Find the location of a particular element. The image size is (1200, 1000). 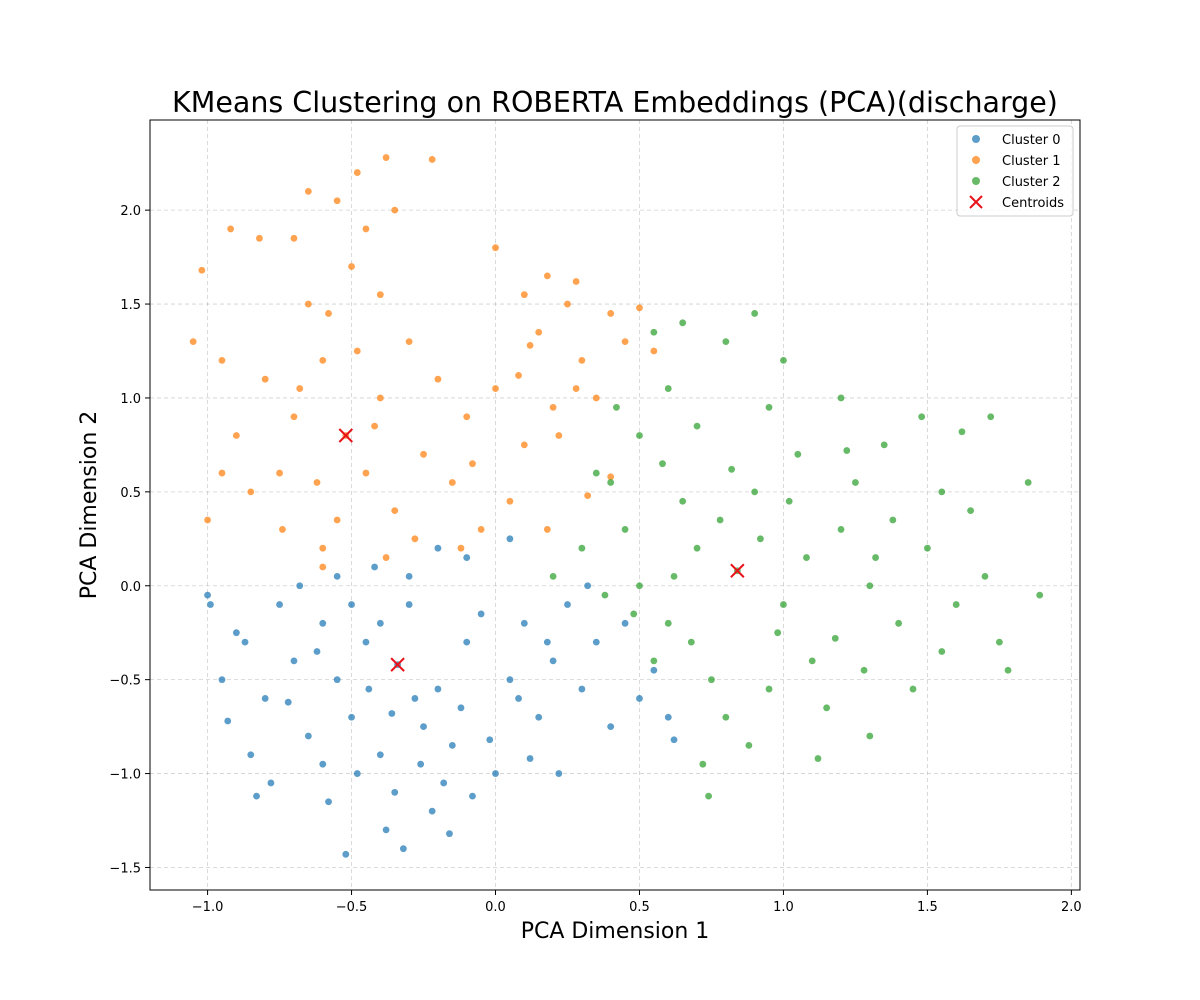

legend-label: Cluster 1 is located at coordinates (1031, 161).